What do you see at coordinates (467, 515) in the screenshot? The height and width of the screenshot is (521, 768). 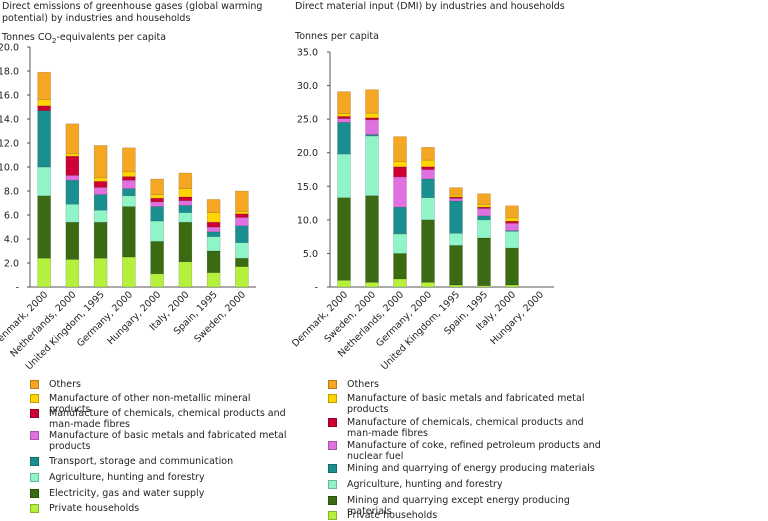 I see `right-legend-item: Private households` at bounding box center [467, 515].